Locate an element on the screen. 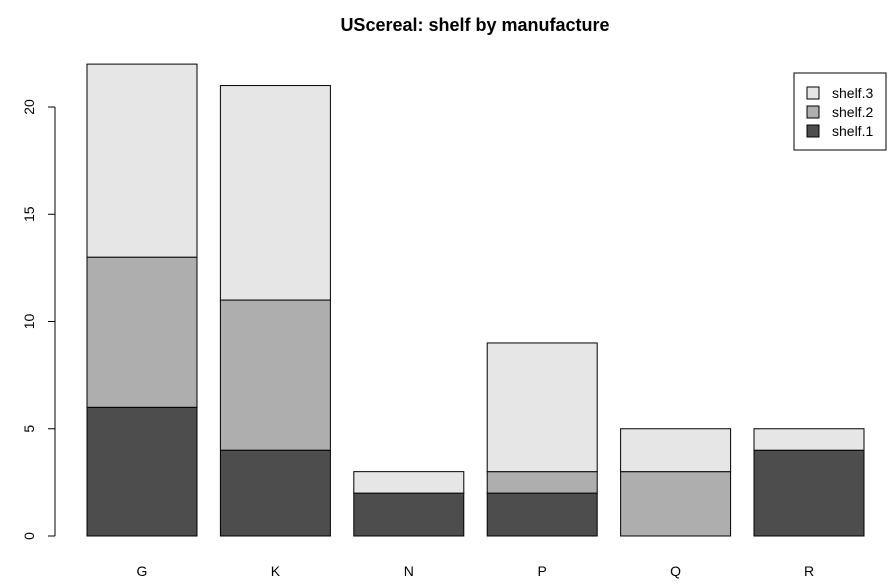 This screenshot has height=588, width=892. x-tick-label-R: R is located at coordinates (809, 571).